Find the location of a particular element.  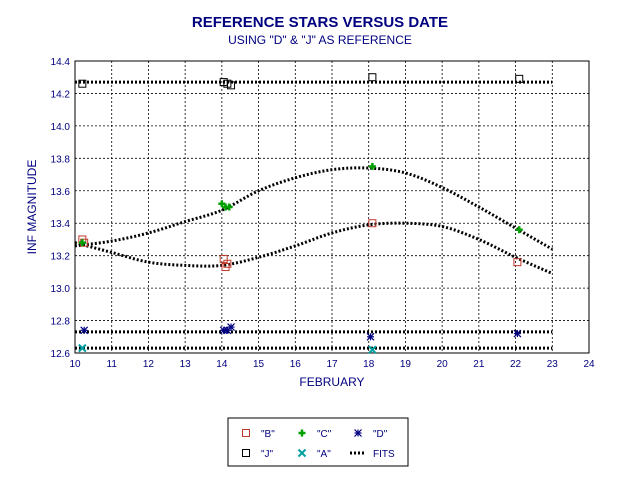

x-tick-label: 10 is located at coordinates (75, 364).